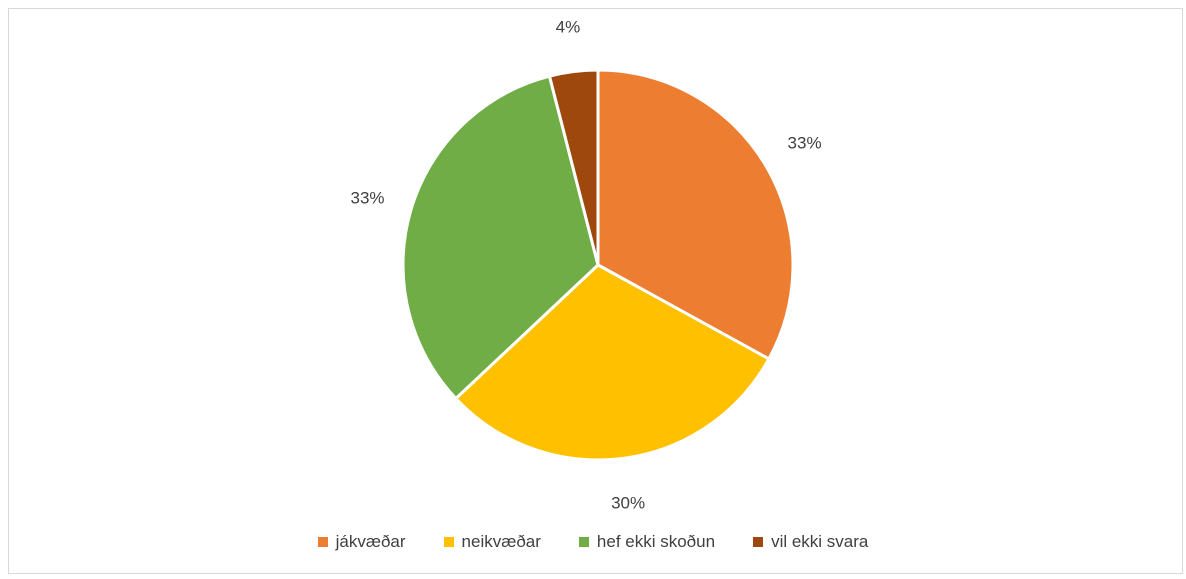  I want to click on legend-item-neikvaedar: neikvæðar, so click(492, 542).